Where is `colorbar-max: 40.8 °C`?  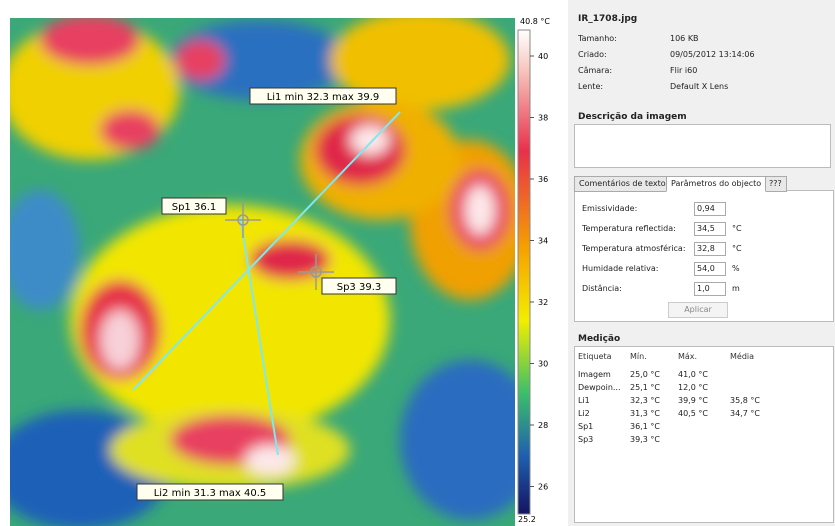
colorbar-max: 40.8 °C is located at coordinates (535, 21).